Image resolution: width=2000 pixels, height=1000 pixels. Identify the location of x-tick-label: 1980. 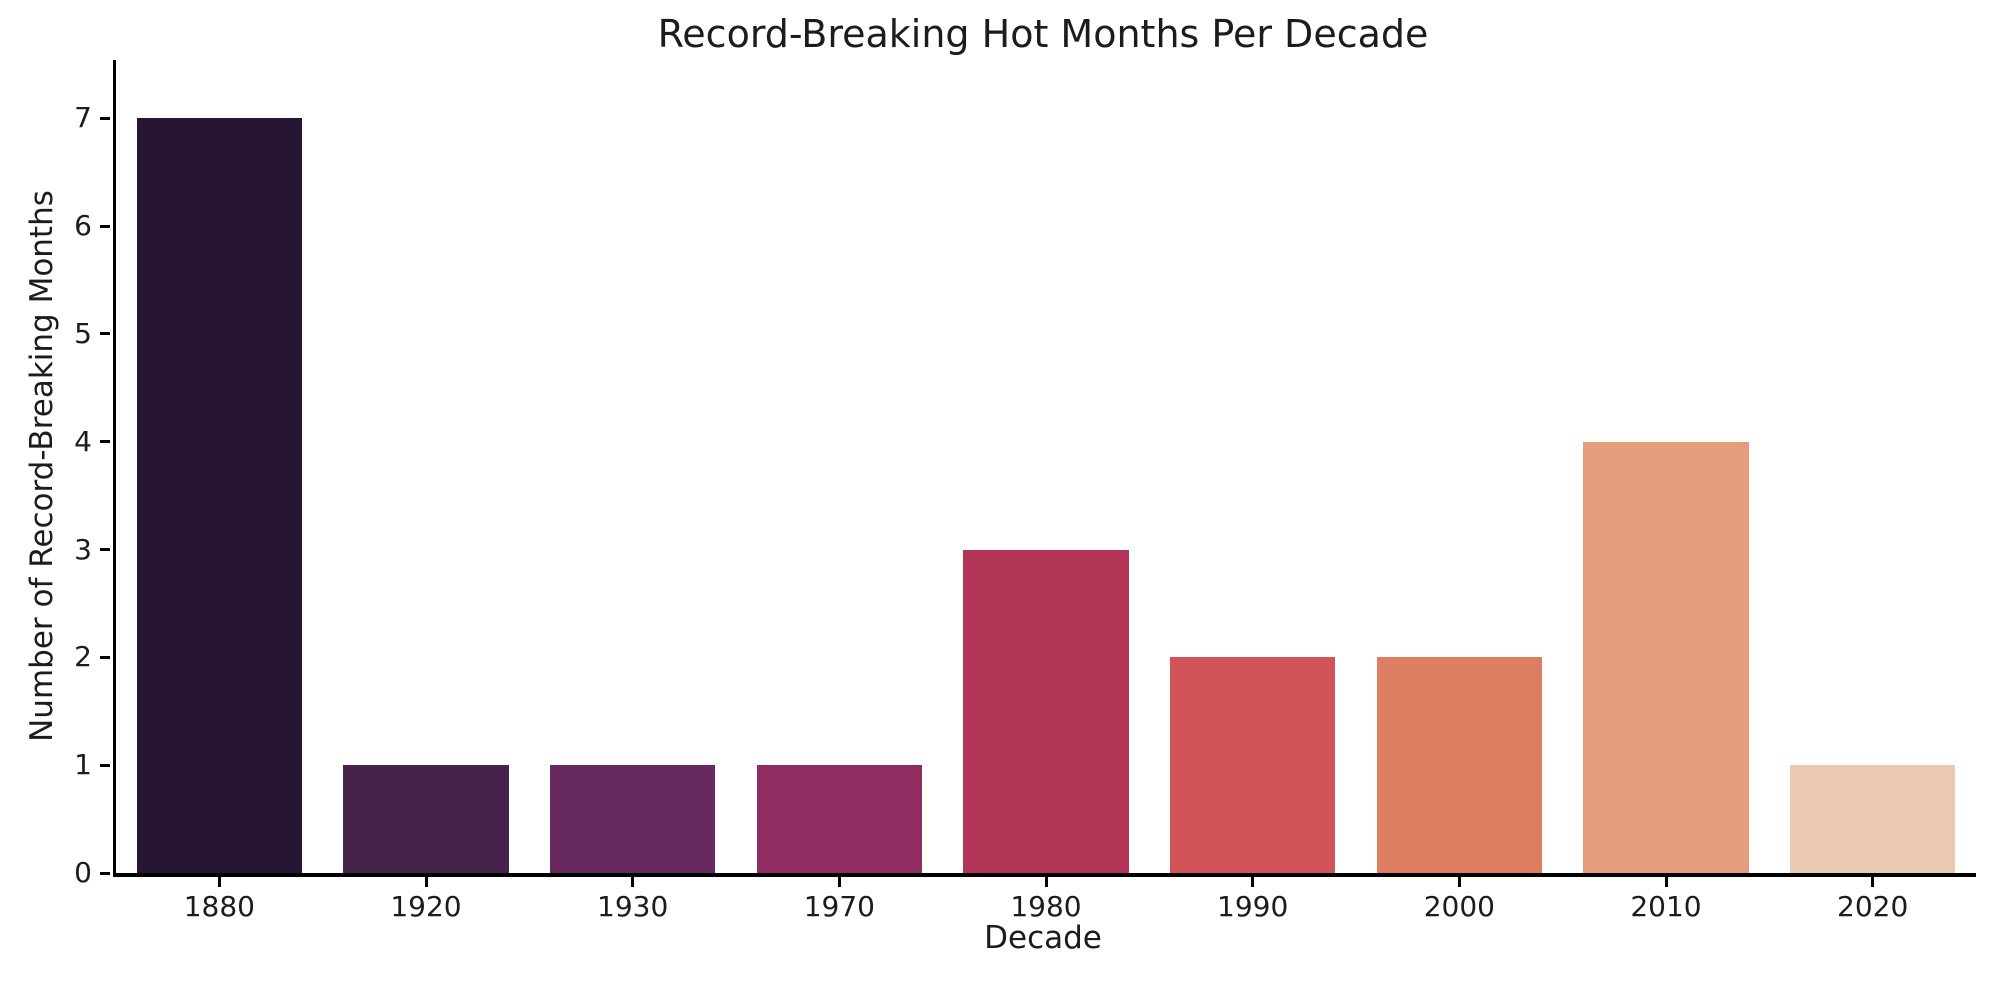
(1046, 906).